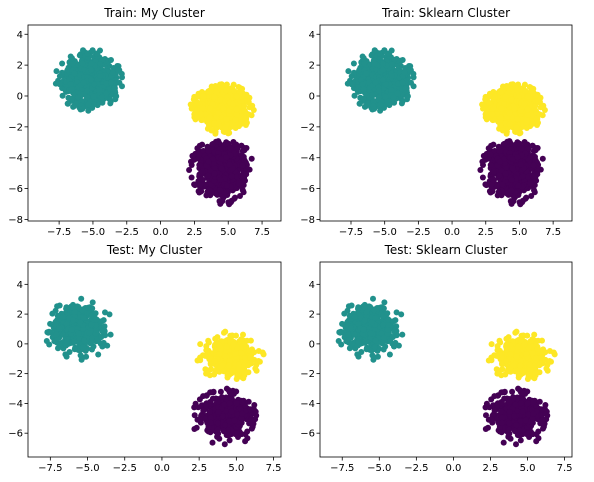 This screenshot has width=594, height=482. I want to click on x-tick-label: −2.5, so click(418, 232).